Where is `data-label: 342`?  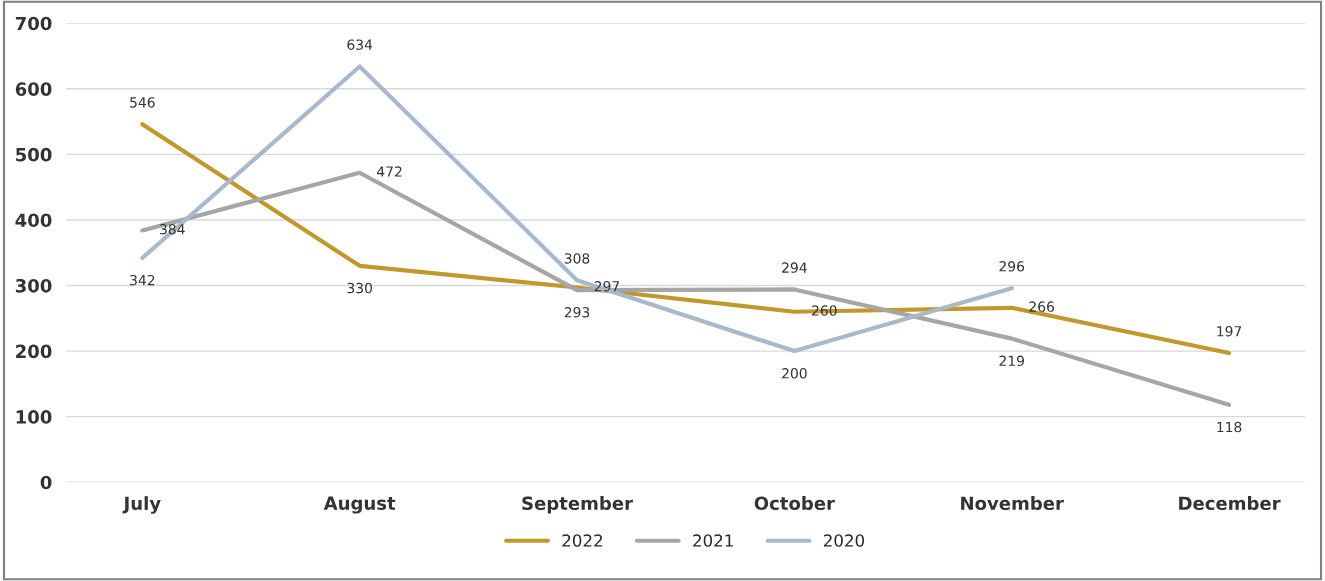 data-label: 342 is located at coordinates (142, 280).